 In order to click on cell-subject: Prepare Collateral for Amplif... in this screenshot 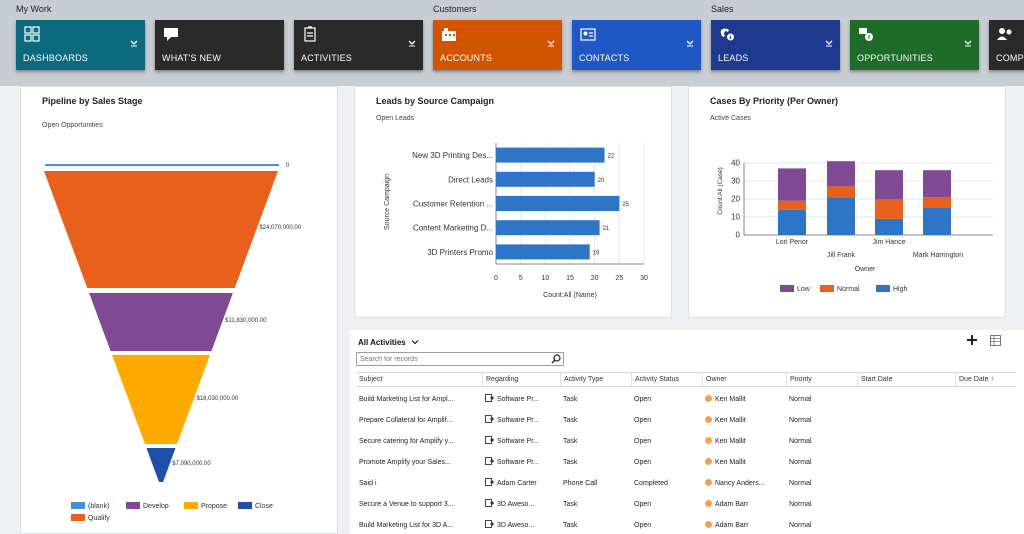, I will do `click(419, 420)`.